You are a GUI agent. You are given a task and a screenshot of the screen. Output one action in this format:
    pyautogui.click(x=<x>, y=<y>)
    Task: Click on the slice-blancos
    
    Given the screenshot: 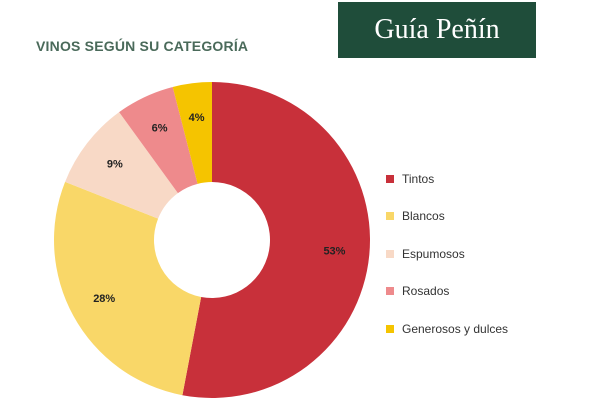 What is the action you would take?
    pyautogui.click(x=128, y=288)
    